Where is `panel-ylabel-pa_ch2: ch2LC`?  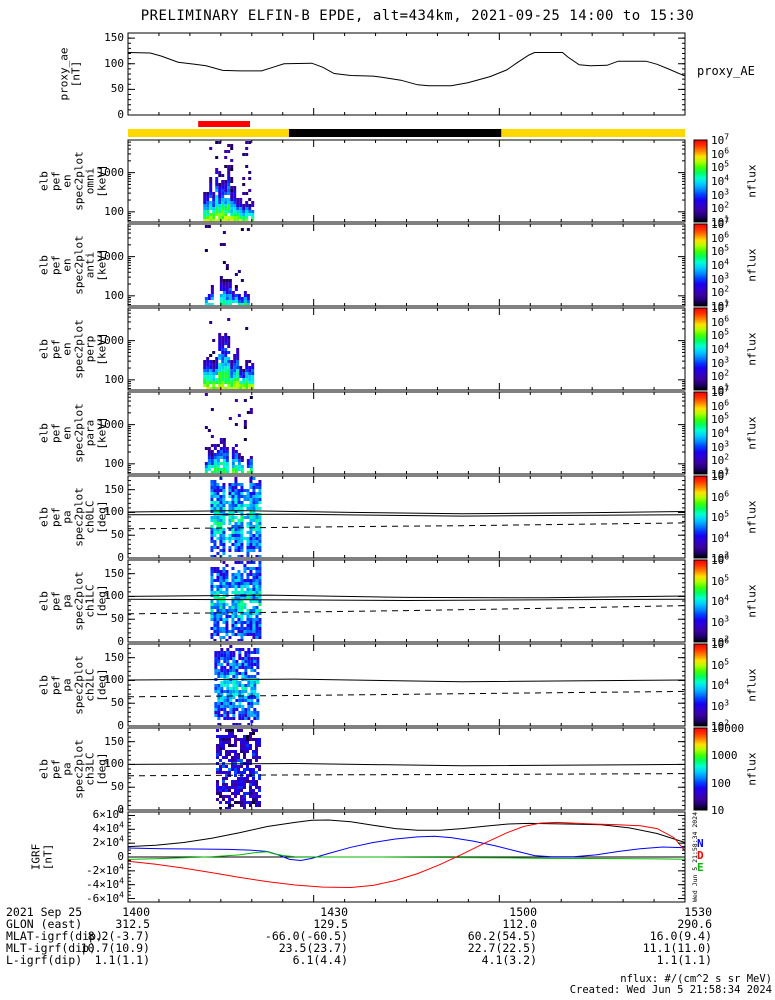
panel-ylabel-pa_ch2: ch2LC is located at coordinates (90, 685).